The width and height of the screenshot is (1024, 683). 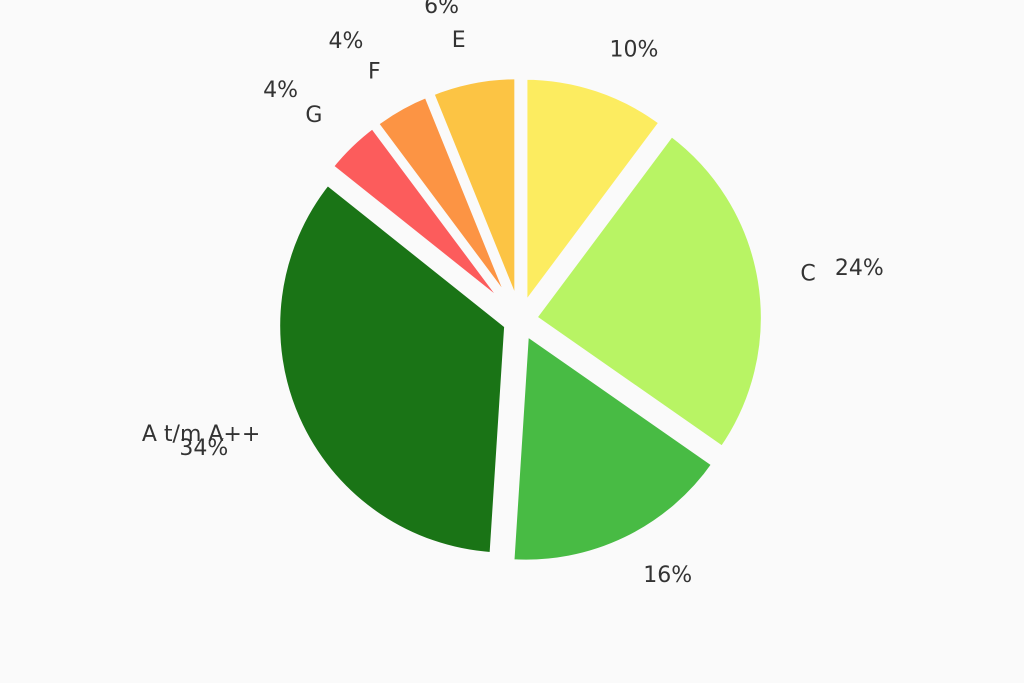 I want to click on category-label: F, so click(x=374, y=72).